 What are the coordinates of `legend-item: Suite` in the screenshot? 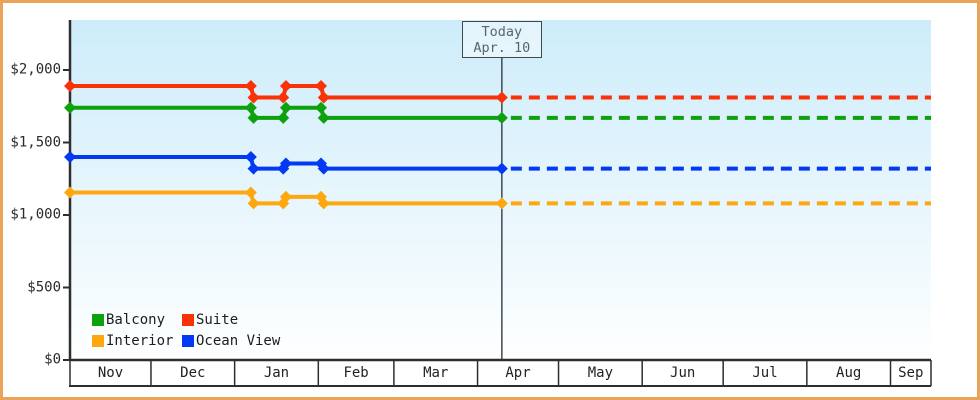 It's located at (231, 319).